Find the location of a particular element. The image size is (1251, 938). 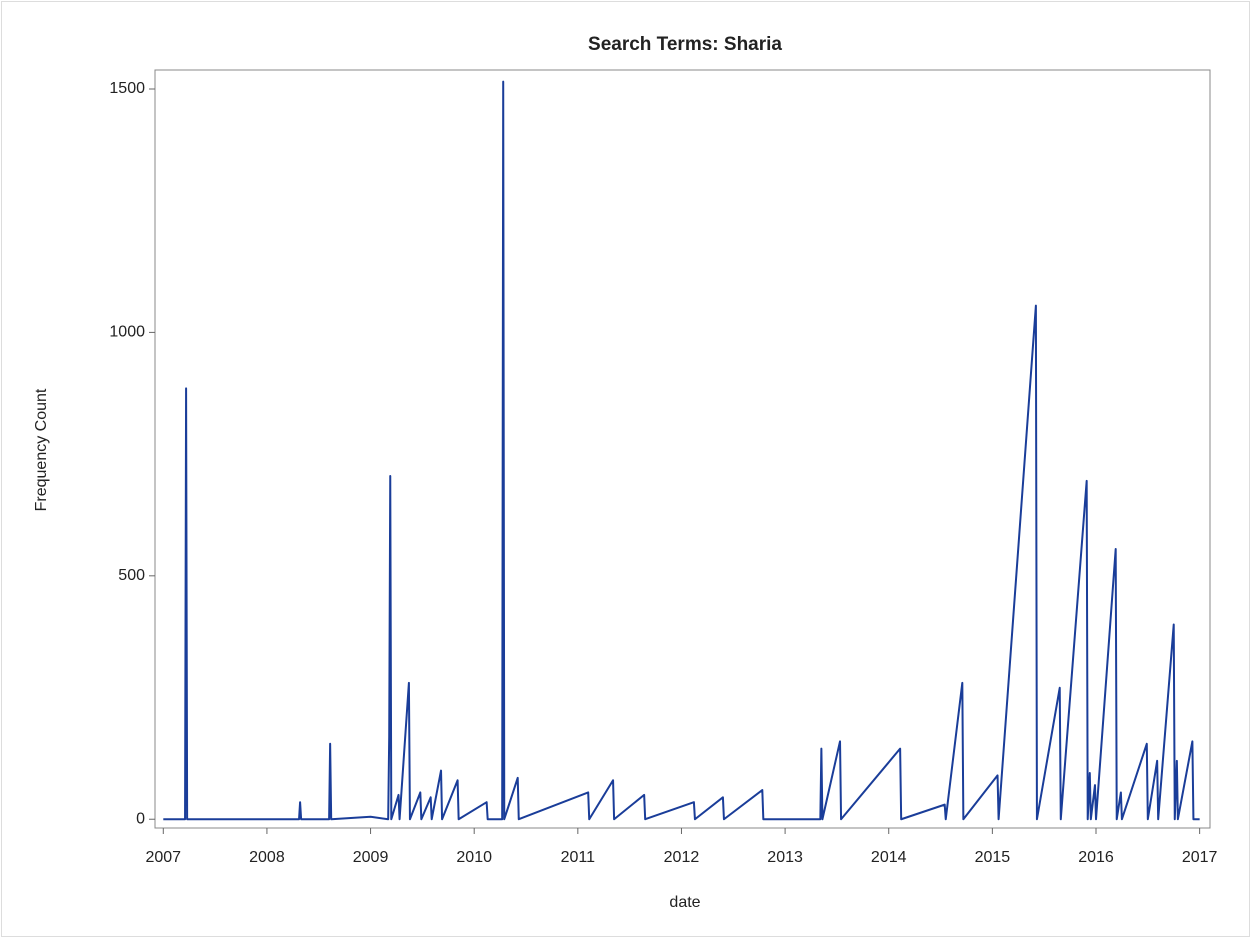

x-tick-label: 2007 is located at coordinates (163, 857).